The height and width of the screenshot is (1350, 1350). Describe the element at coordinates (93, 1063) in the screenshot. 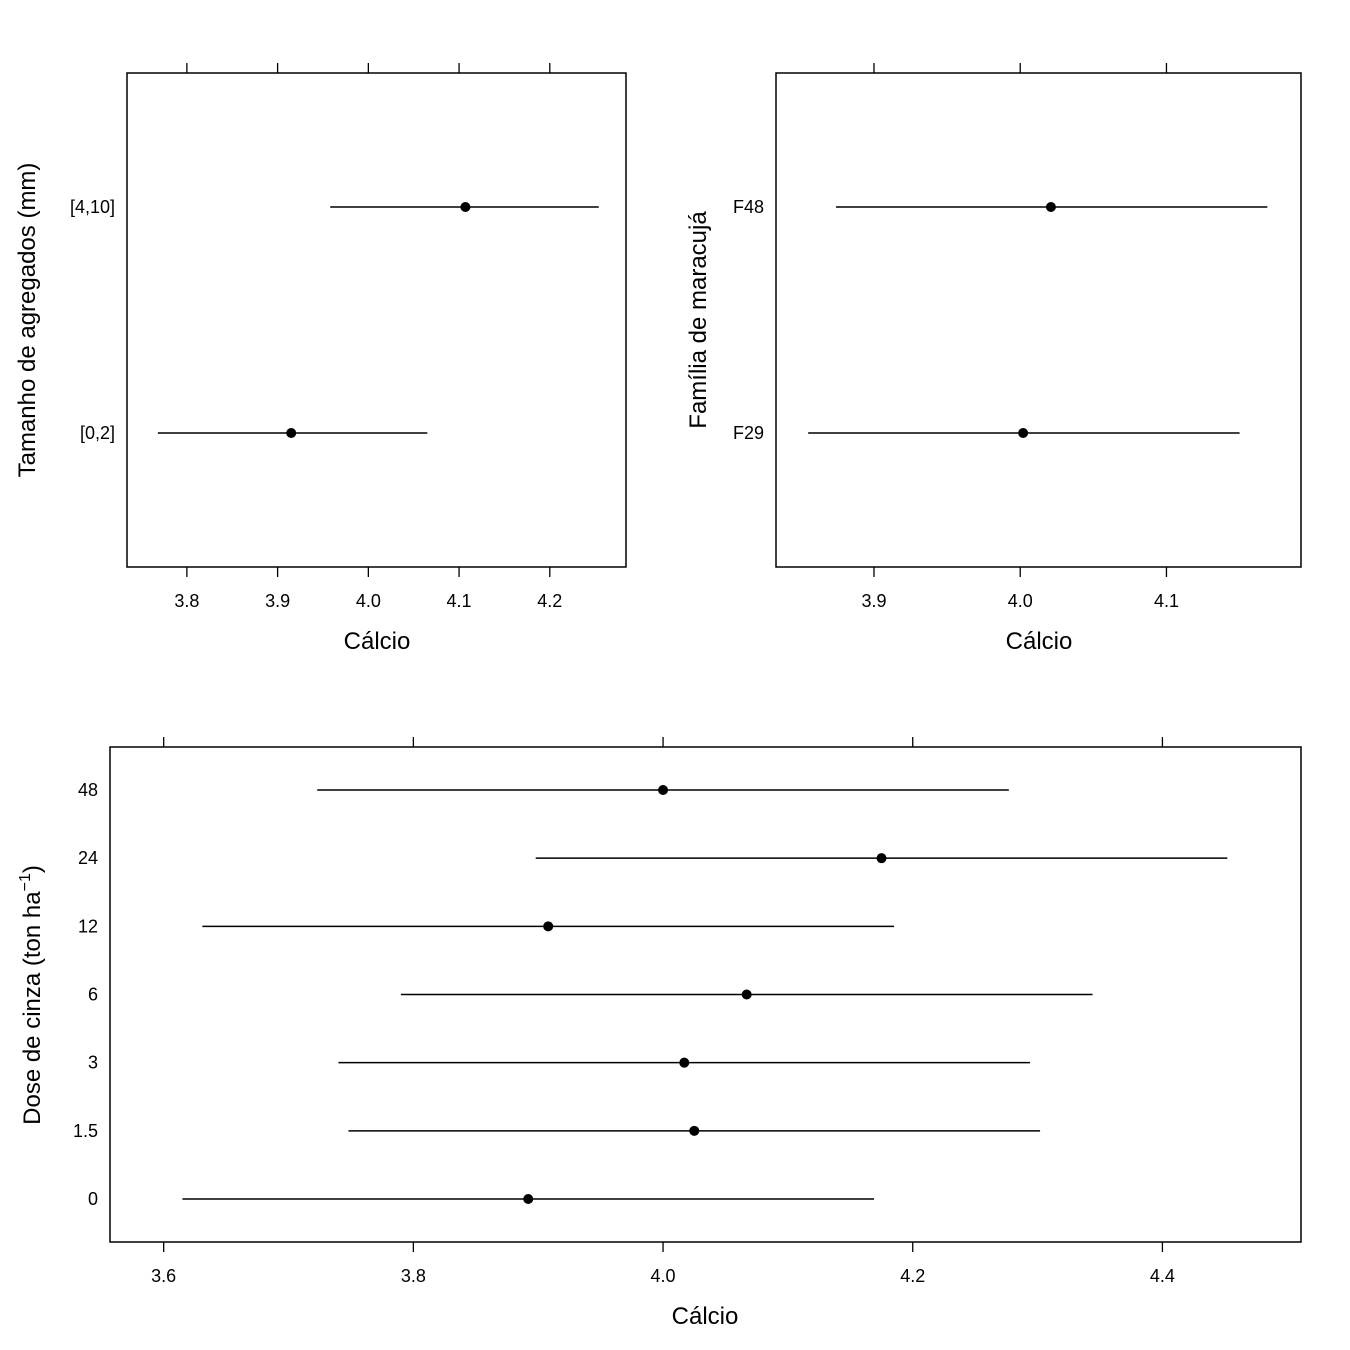

I see `y-tick-label: 3` at that location.